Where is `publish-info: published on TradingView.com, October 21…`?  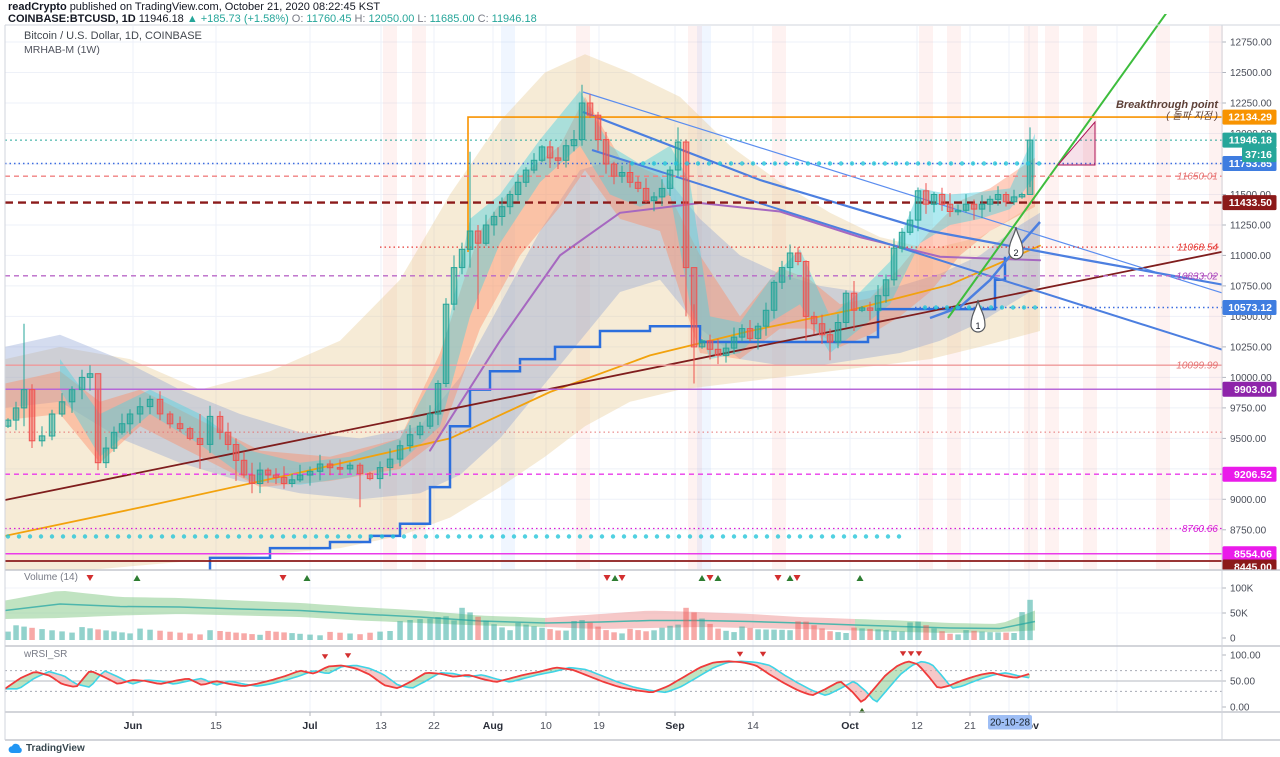 publish-info: published on TradingView.com, October 21… is located at coordinates (225, 7).